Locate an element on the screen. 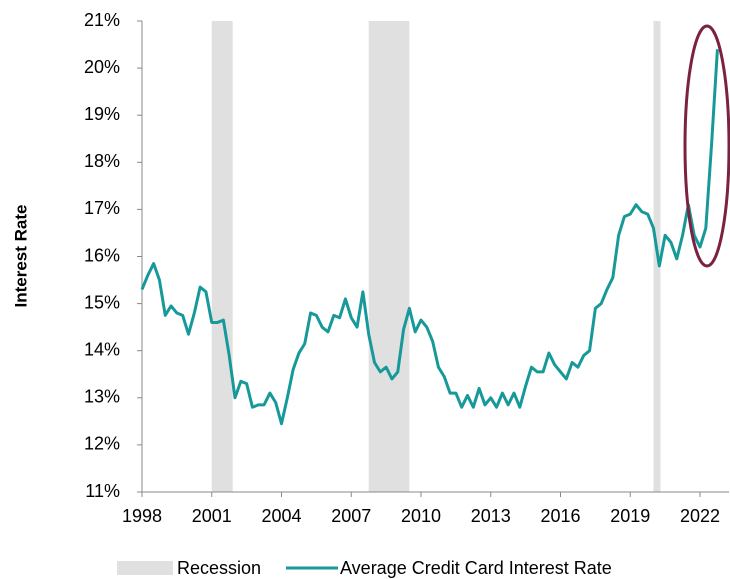 Image resolution: width=730 pixels, height=579 pixels. y-tick-label: 15% is located at coordinates (102, 302).